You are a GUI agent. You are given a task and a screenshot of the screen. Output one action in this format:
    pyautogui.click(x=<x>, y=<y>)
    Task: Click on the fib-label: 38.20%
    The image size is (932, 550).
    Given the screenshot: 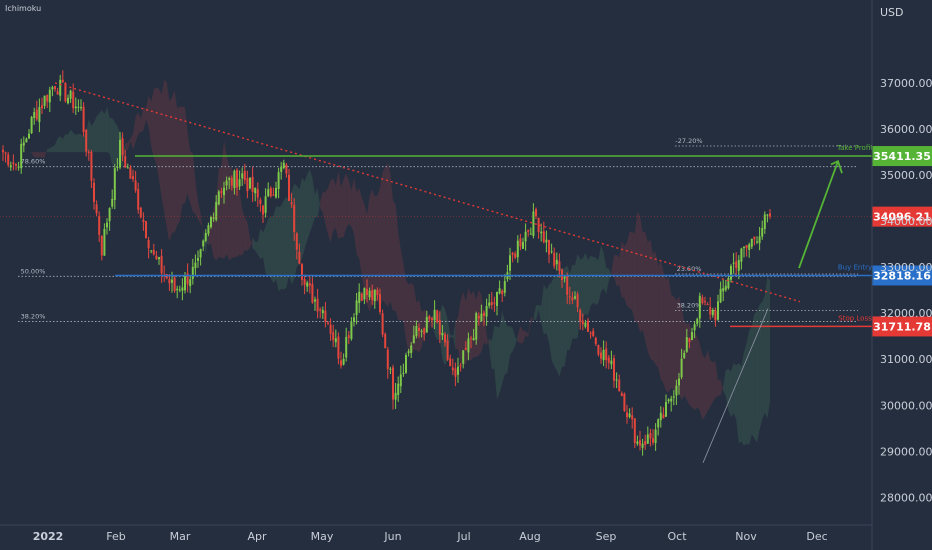 What is the action you would take?
    pyautogui.click(x=33, y=316)
    